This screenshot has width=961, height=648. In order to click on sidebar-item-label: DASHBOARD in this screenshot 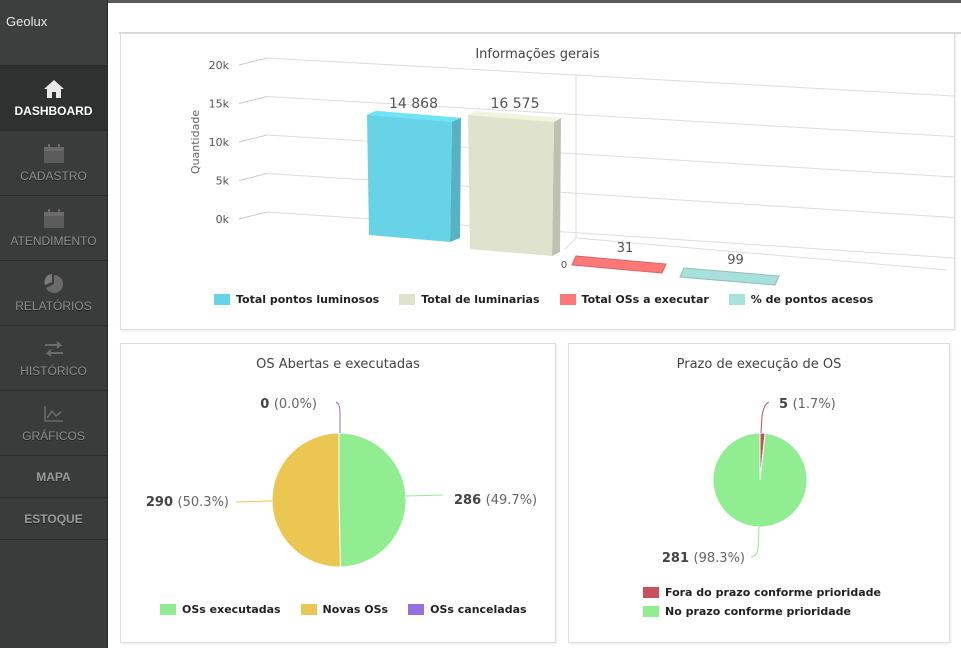, I will do `click(53, 111)`.